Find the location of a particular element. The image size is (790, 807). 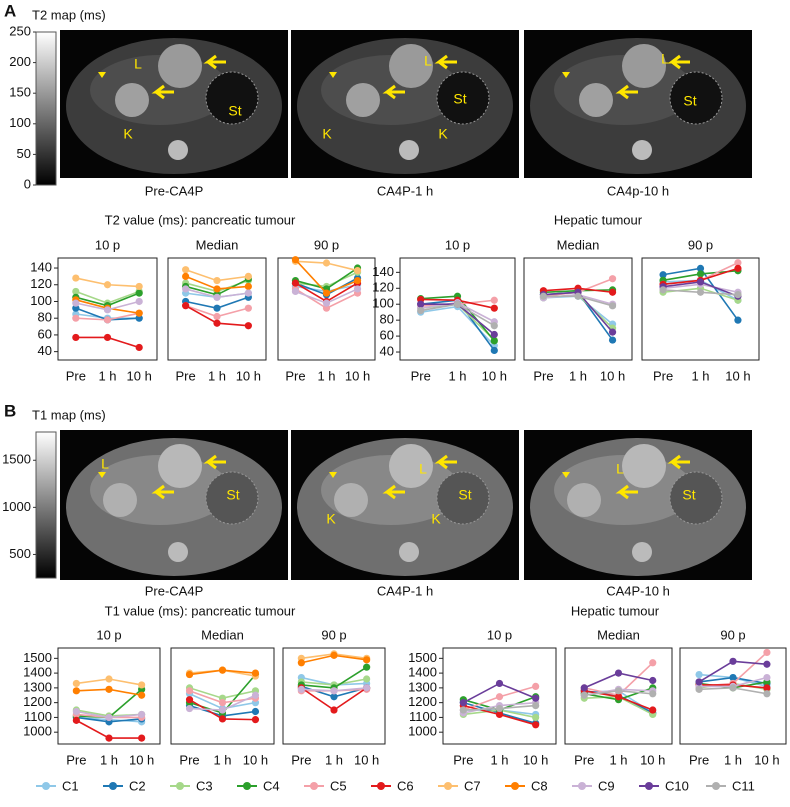

image-caption: CA4P-1 h is located at coordinates (405, 590).